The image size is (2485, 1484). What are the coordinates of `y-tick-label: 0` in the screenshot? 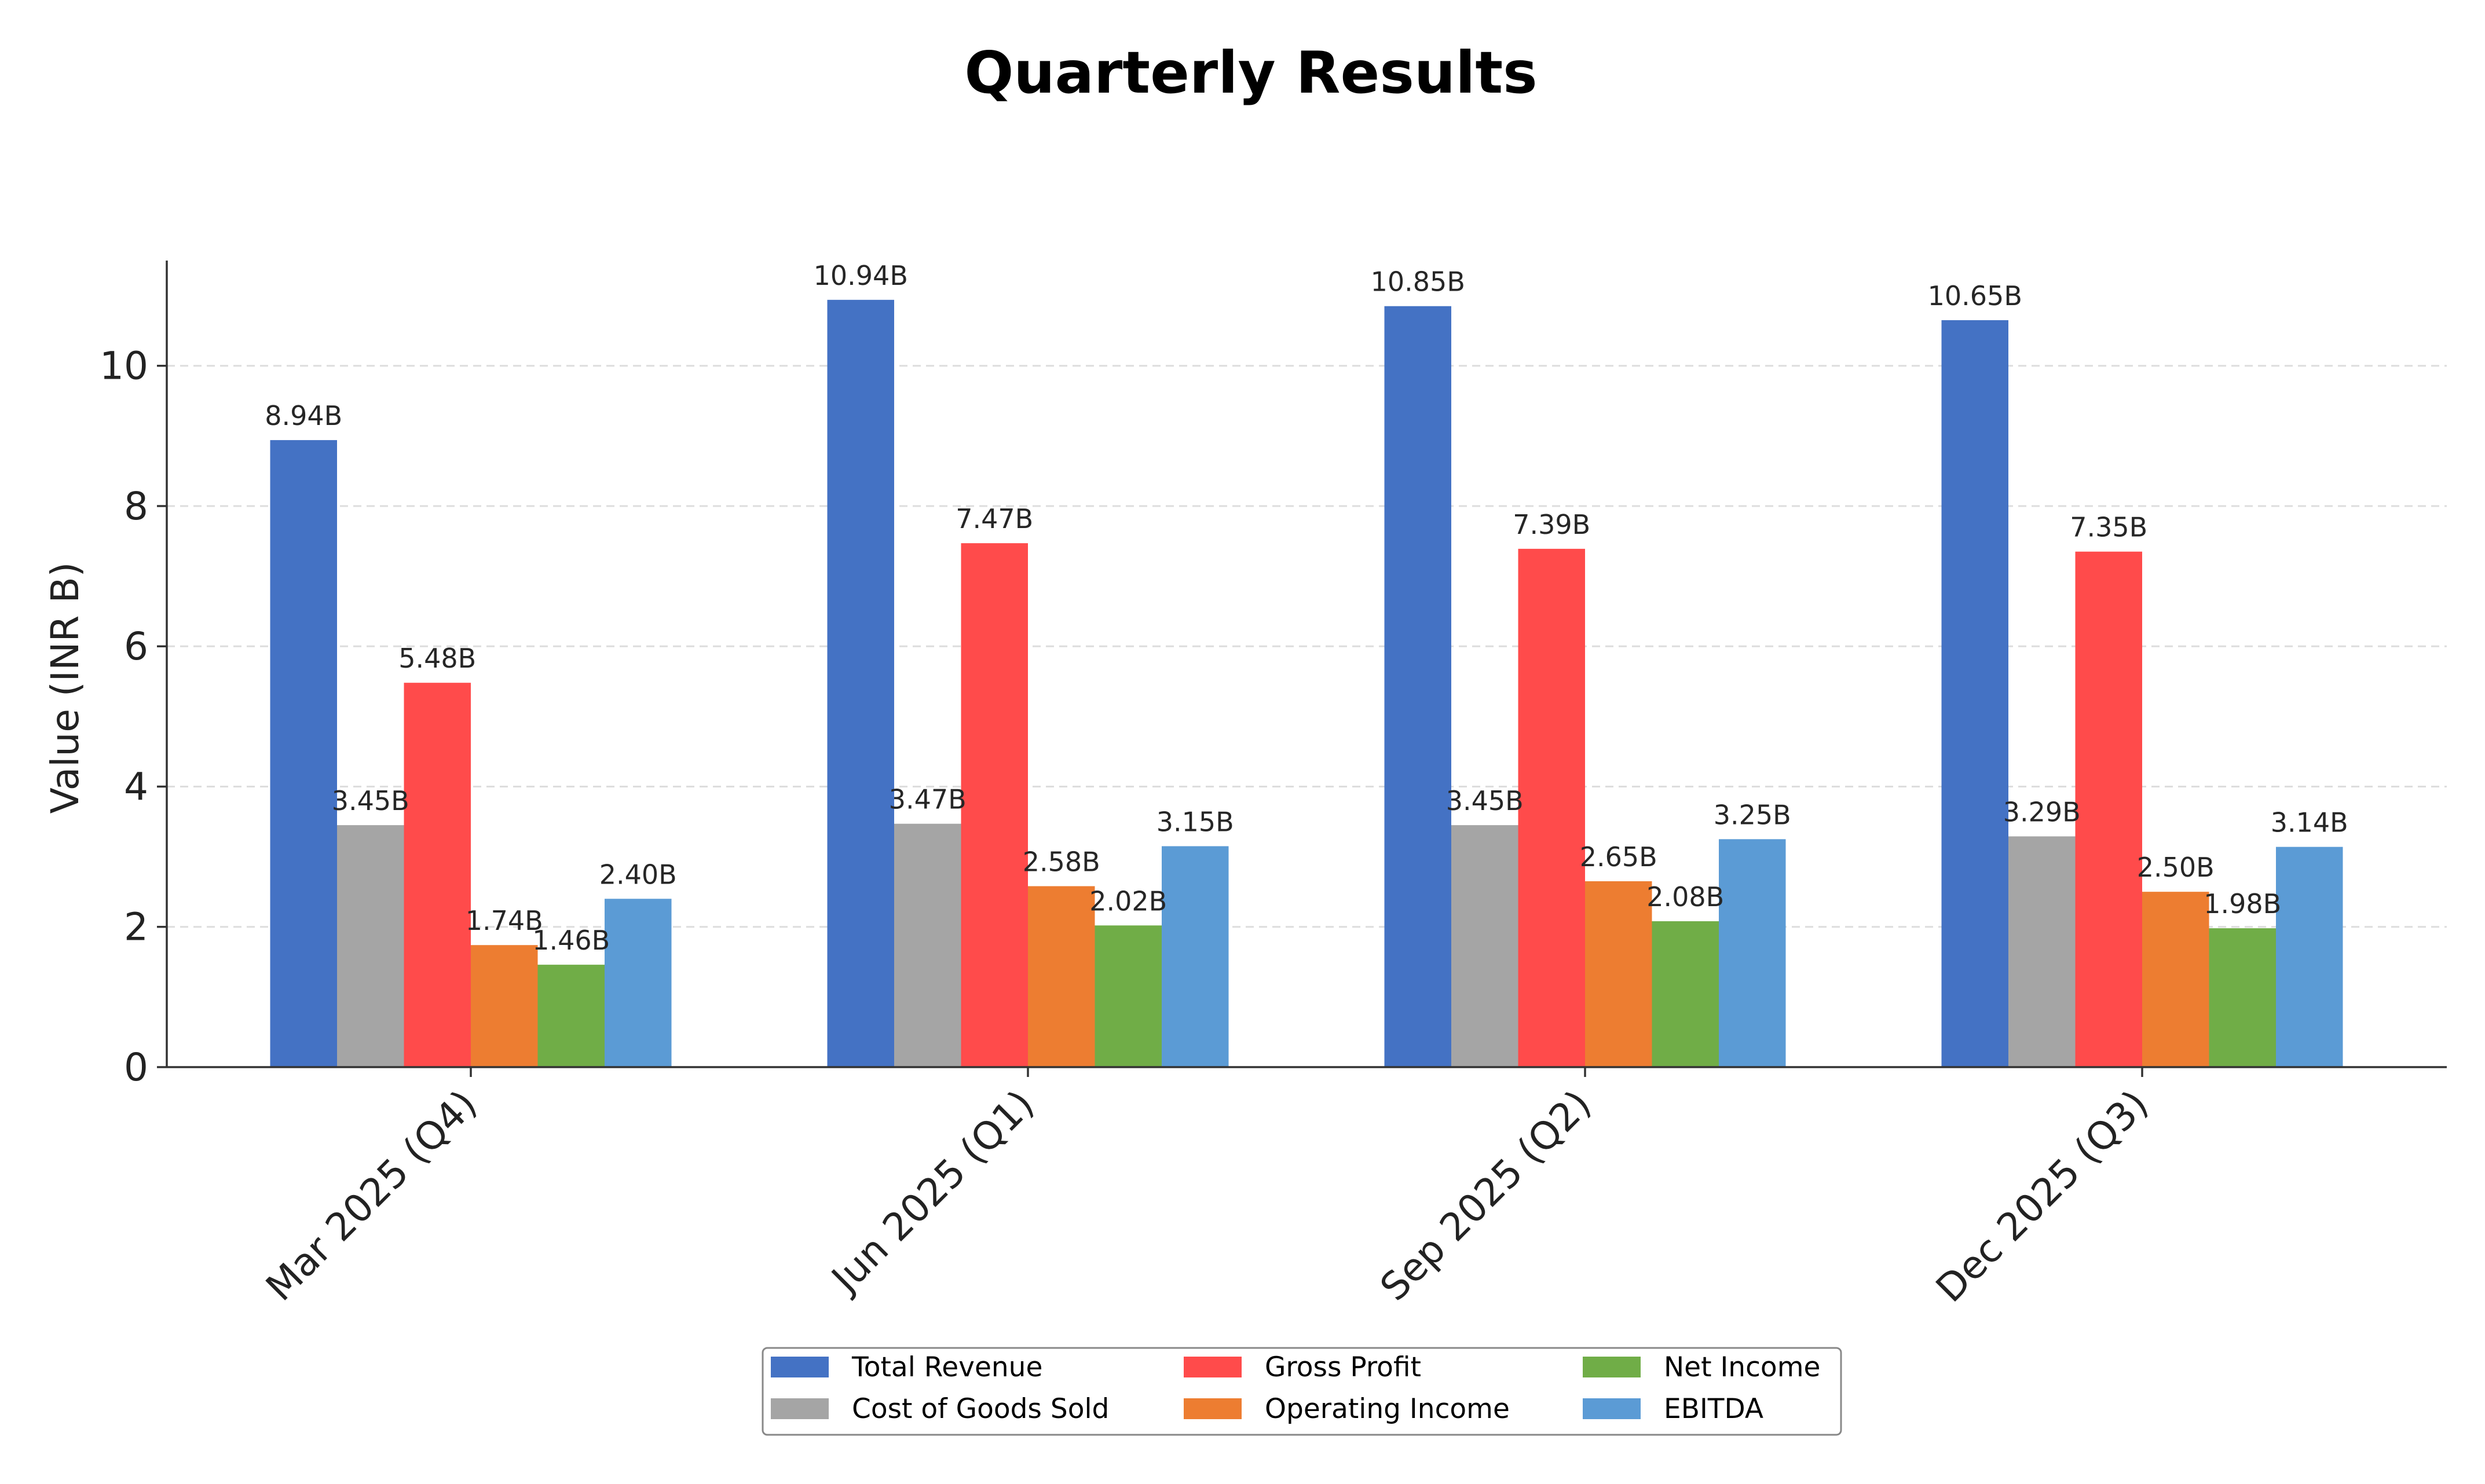 It's located at (136, 1067).